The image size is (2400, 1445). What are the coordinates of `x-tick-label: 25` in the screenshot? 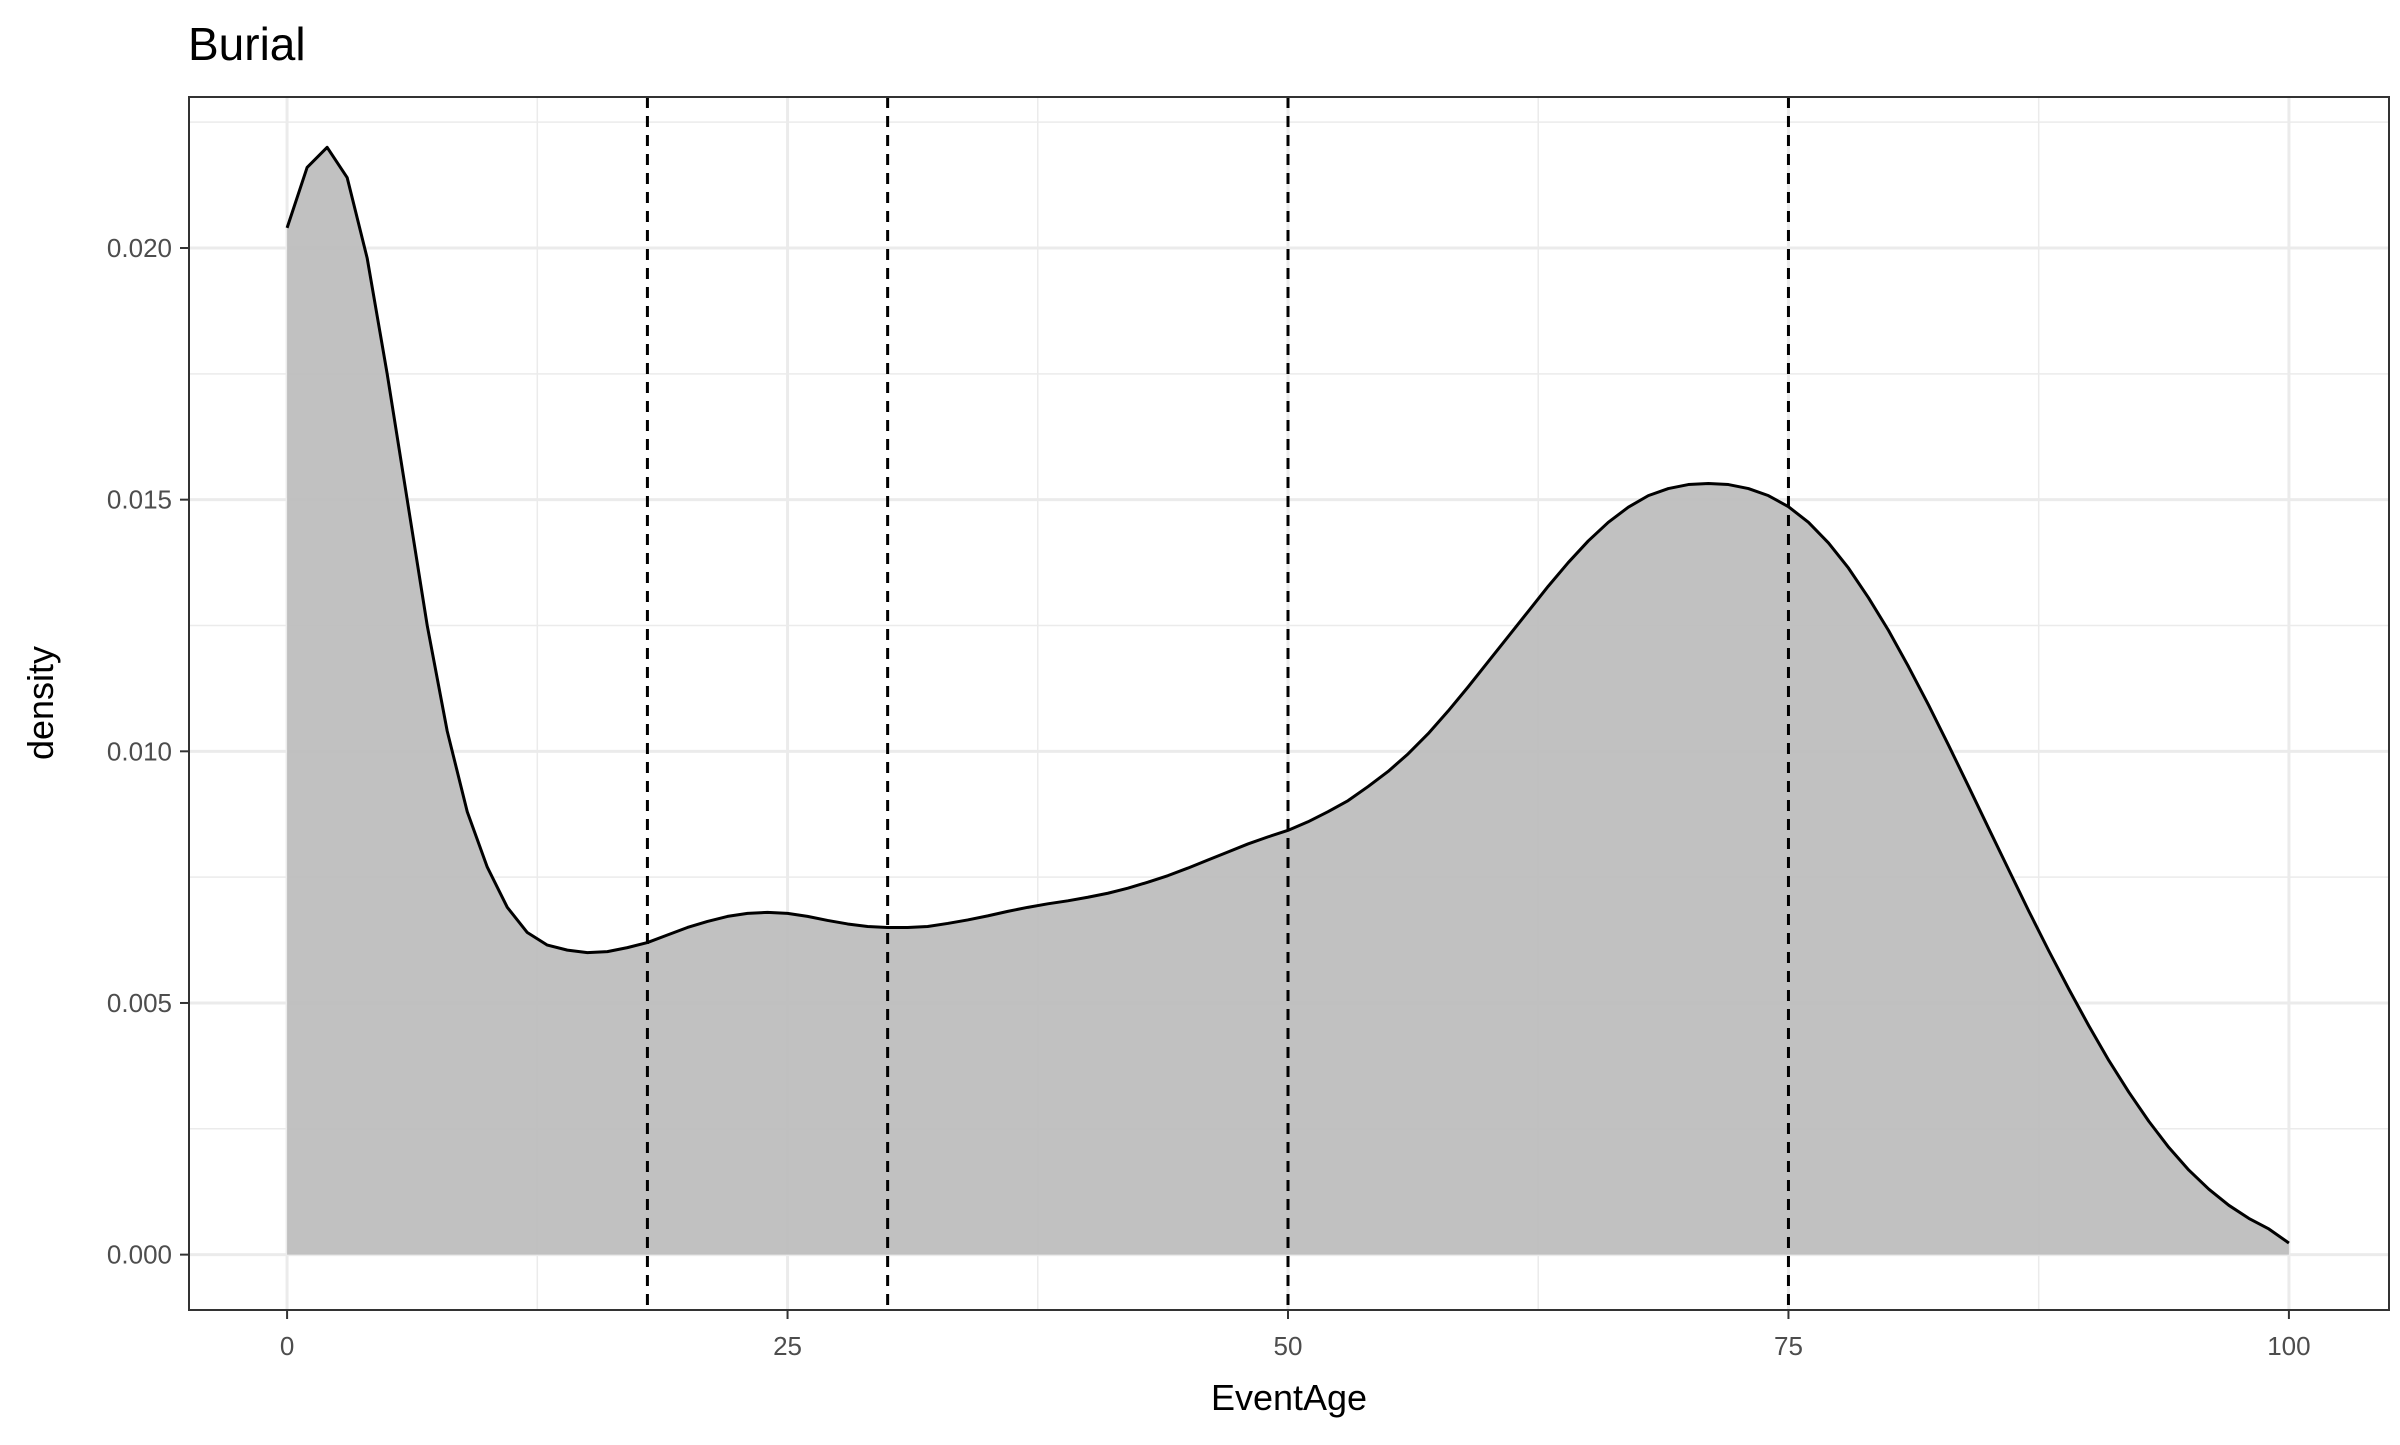 It's located at (787, 1346).